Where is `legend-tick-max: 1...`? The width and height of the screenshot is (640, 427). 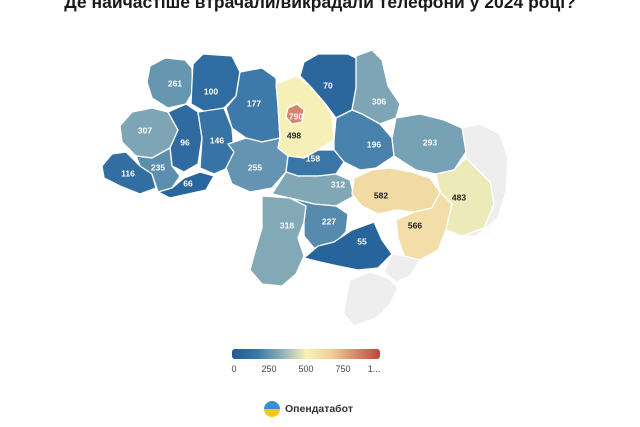
legend-tick-max: 1... is located at coordinates (374, 369).